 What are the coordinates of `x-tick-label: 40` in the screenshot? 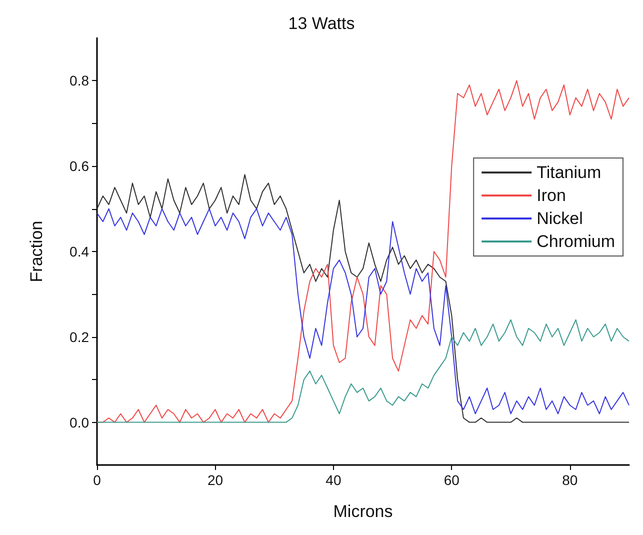 It's located at (334, 480).